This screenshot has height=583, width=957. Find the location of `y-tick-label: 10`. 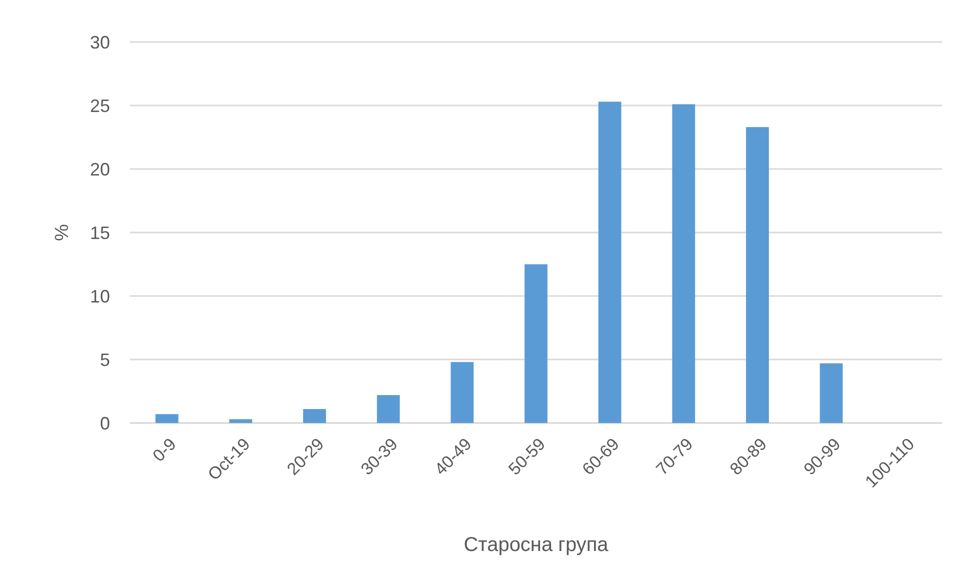

y-tick-label: 10 is located at coordinates (100, 296).